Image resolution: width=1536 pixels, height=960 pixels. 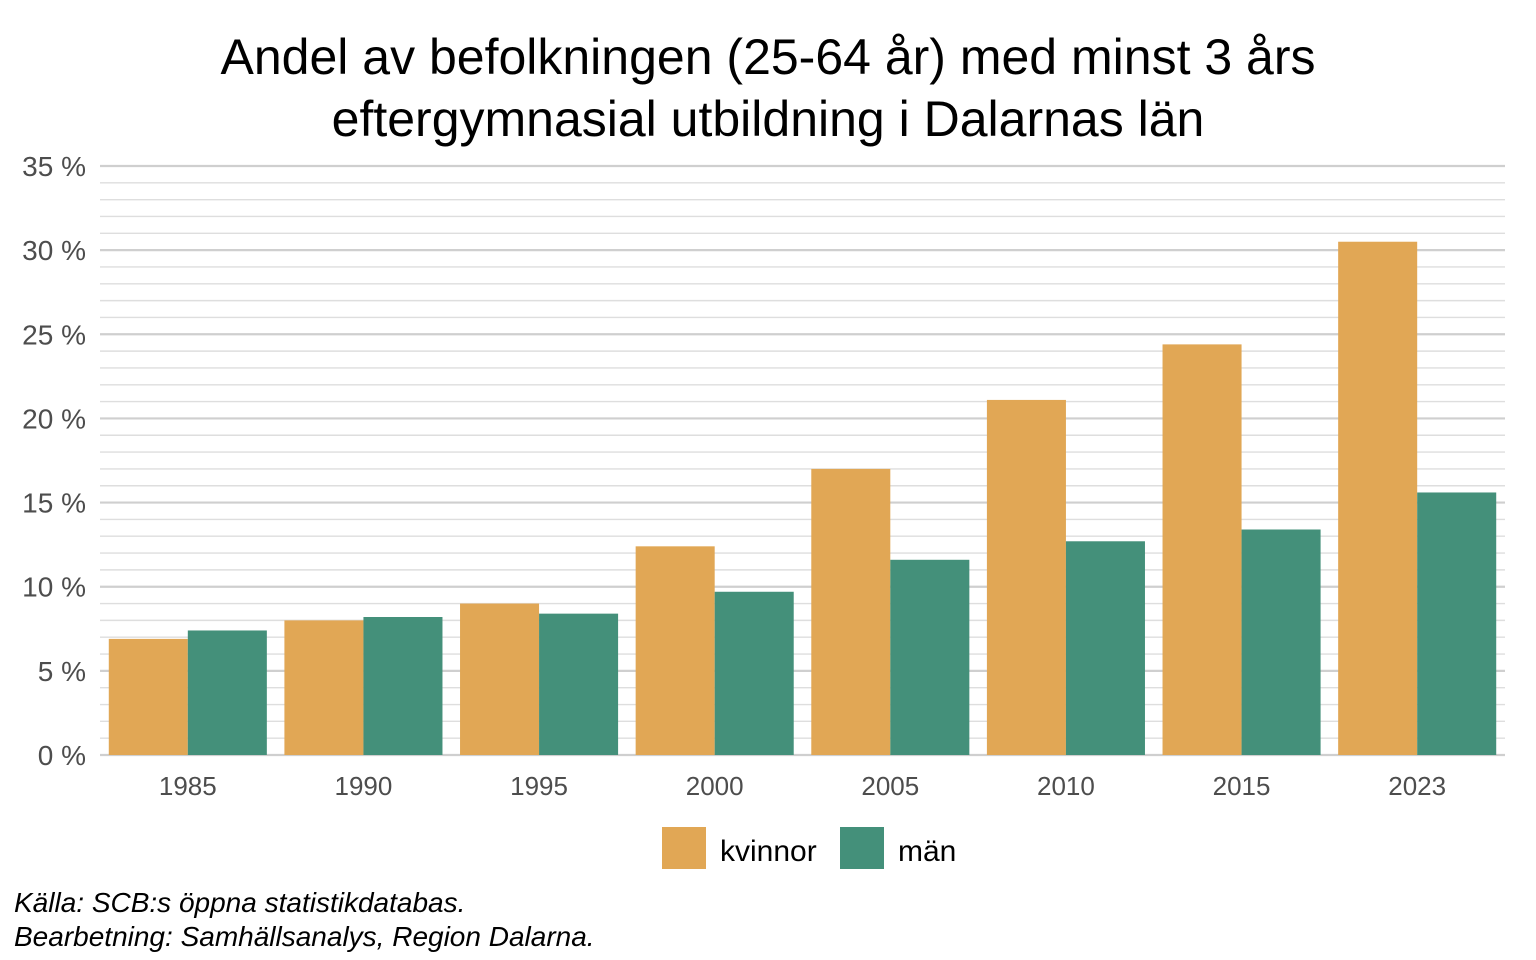 What do you see at coordinates (927, 851) in the screenshot?
I see `legend-label-män: män` at bounding box center [927, 851].